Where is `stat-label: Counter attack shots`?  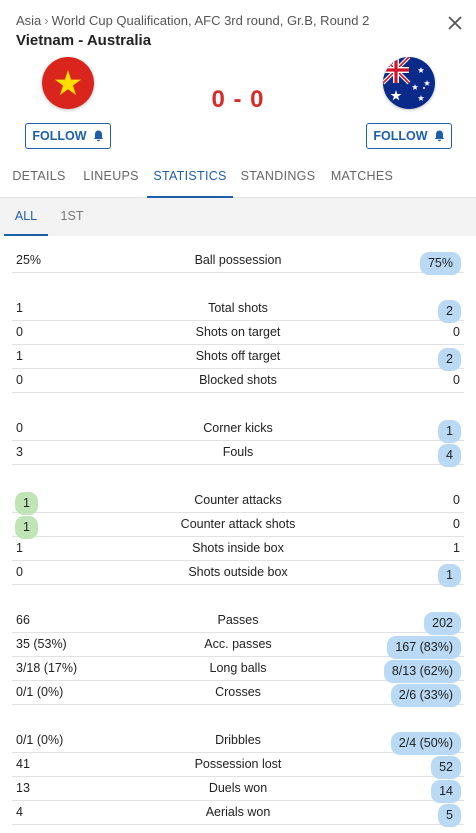
stat-label: Counter attack shots is located at coordinates (238, 524).